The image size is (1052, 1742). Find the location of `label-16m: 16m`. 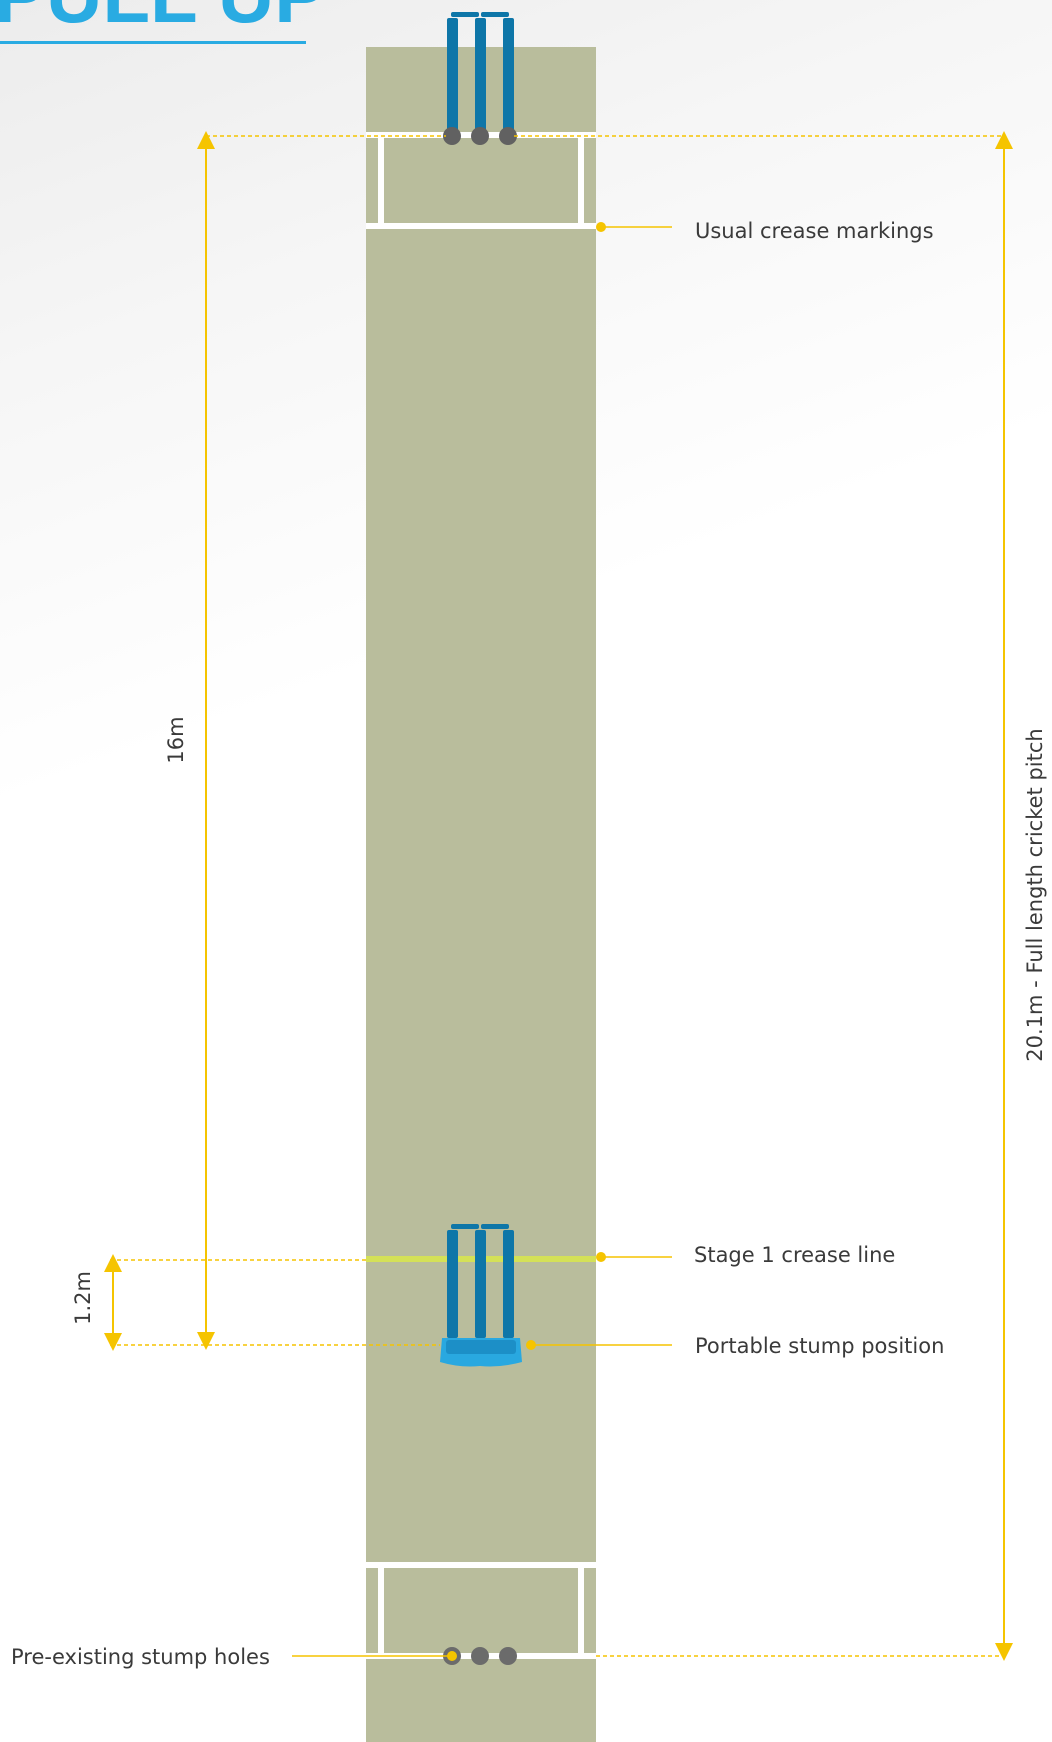

label-16m: 16m is located at coordinates (176, 739).